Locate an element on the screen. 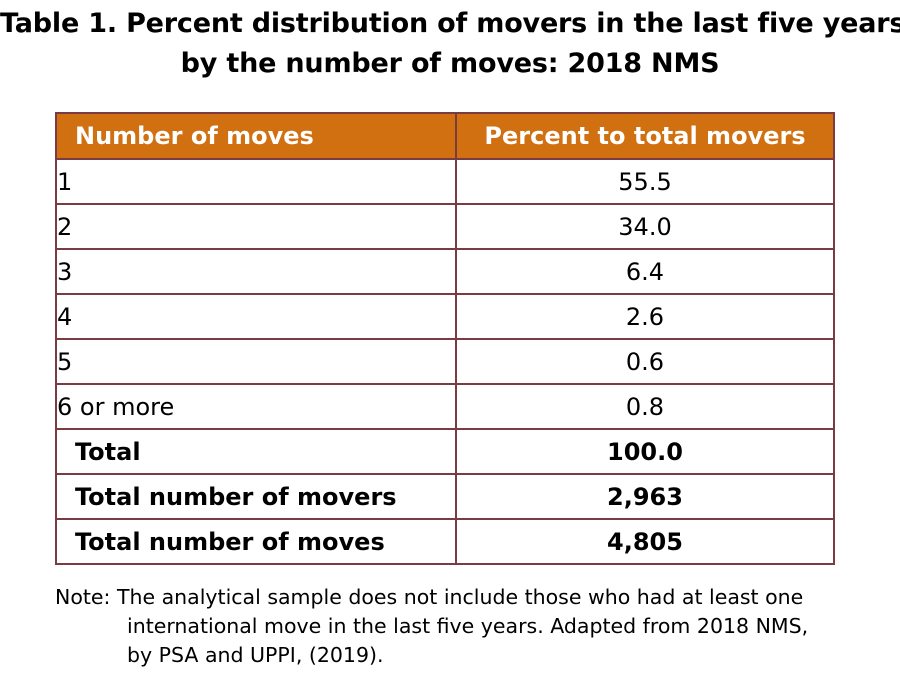 Image resolution: width=900 pixels, height=680 pixels. table-row: 1 55.5 is located at coordinates (445, 181).